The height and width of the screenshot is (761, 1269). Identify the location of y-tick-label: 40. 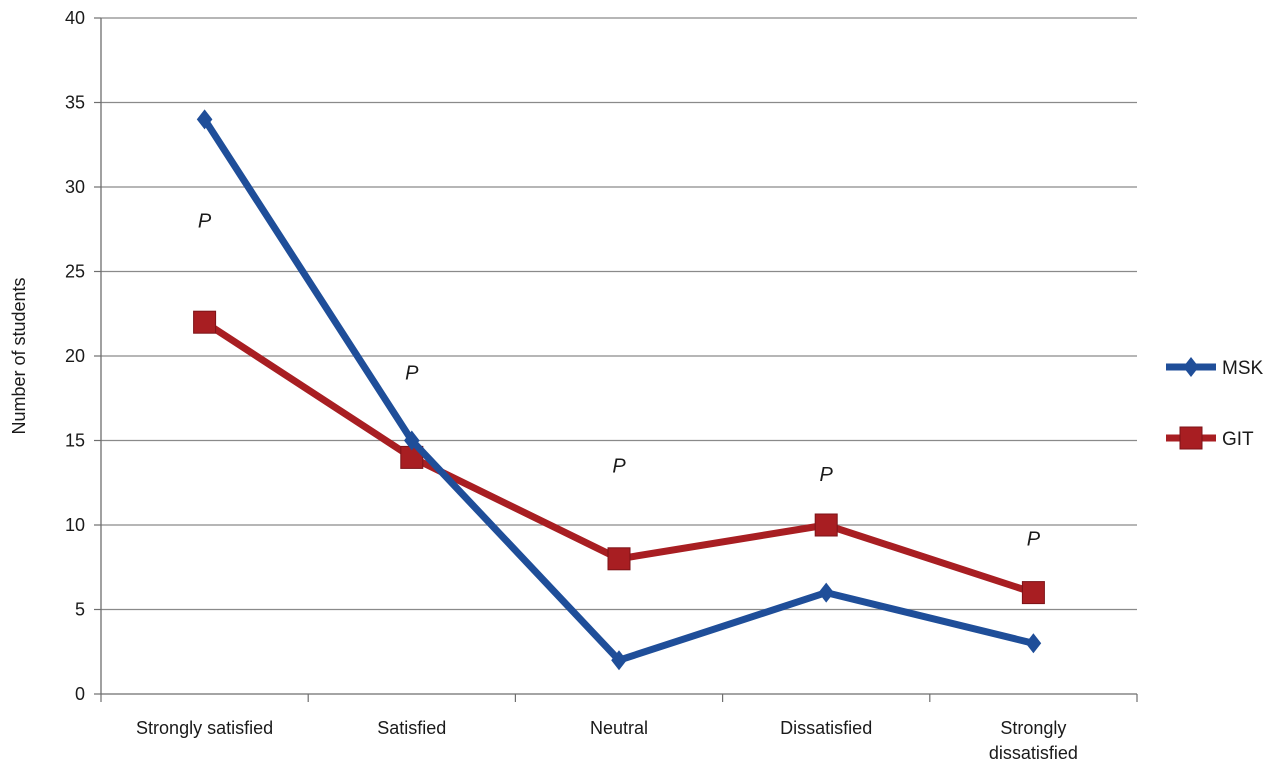
(75, 18).